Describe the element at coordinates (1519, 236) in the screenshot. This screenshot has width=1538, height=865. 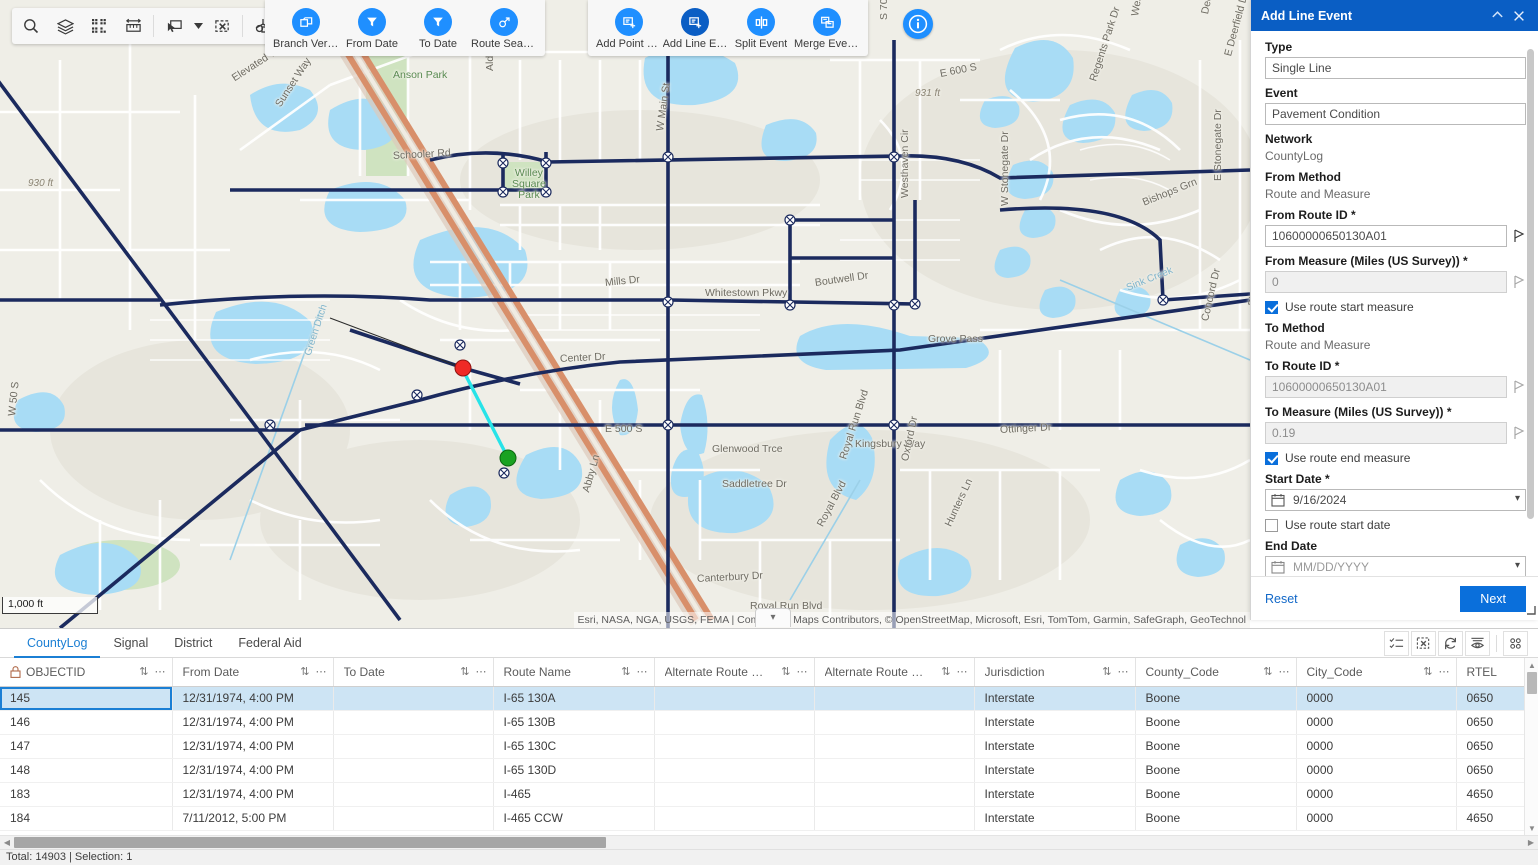
I see `from-route-pick-icon` at that location.